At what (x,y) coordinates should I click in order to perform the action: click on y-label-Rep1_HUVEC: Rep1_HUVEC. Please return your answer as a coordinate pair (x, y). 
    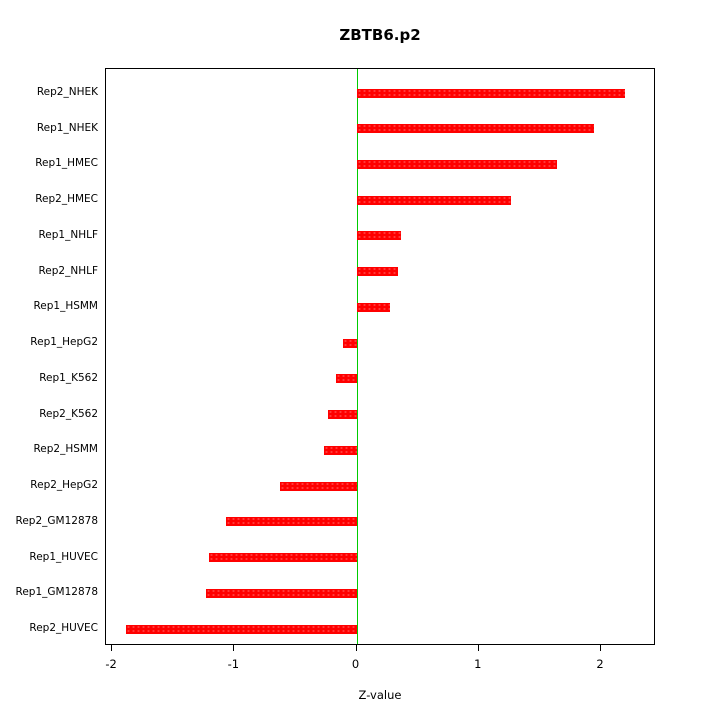
    Looking at the image, I should click on (63, 556).